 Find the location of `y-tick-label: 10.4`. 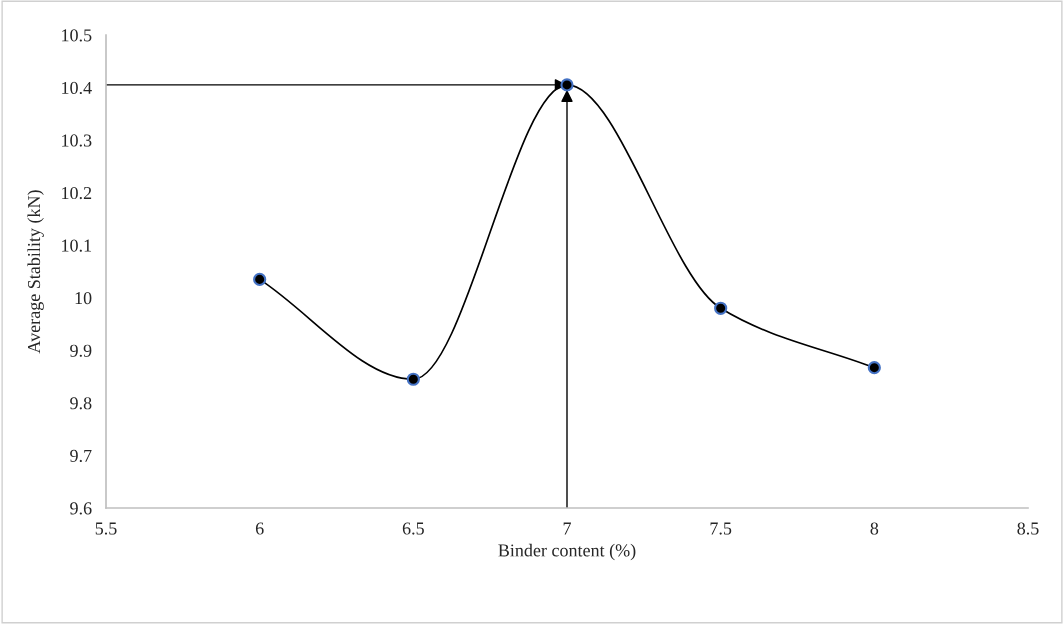

y-tick-label: 10.4 is located at coordinates (77, 88).